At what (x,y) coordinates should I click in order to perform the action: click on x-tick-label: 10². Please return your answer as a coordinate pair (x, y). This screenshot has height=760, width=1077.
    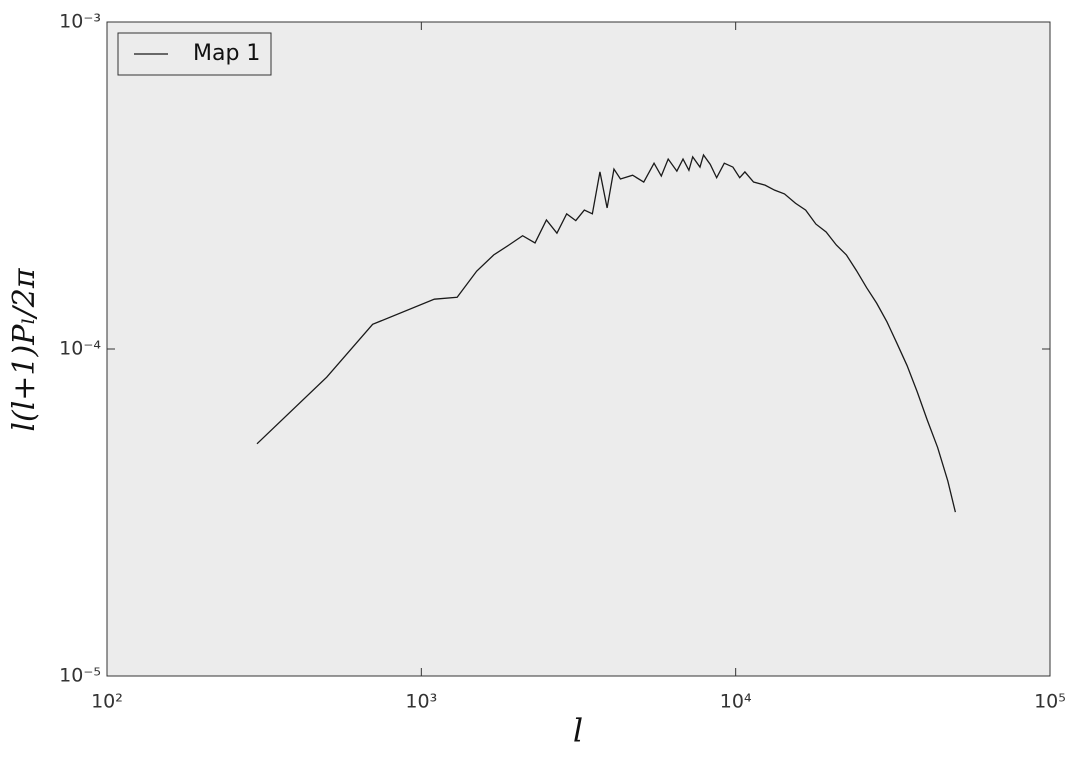
    Looking at the image, I should click on (107, 702).